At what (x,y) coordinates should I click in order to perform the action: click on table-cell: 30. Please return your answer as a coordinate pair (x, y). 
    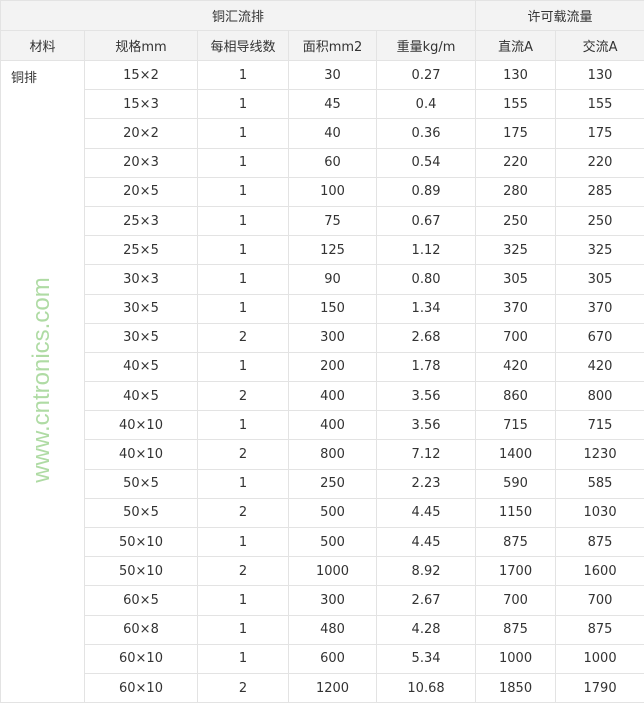
    Looking at the image, I should click on (333, 75).